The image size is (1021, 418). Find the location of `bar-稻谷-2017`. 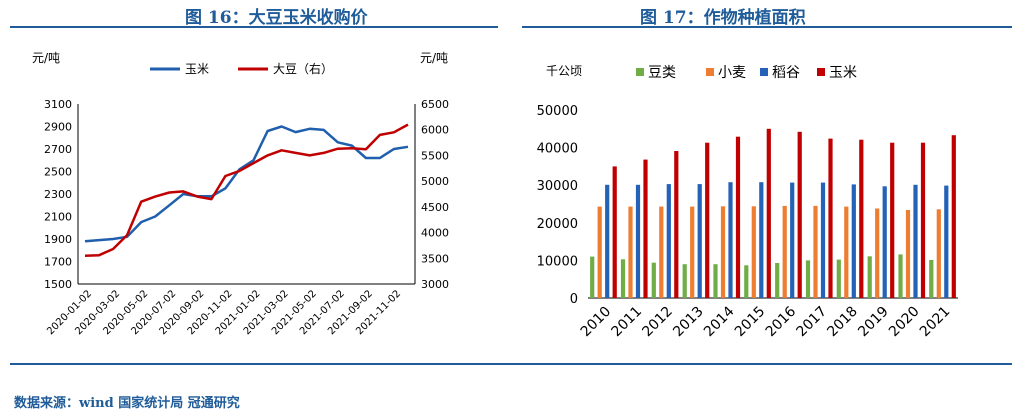

bar-稻谷-2017 is located at coordinates (823, 240).